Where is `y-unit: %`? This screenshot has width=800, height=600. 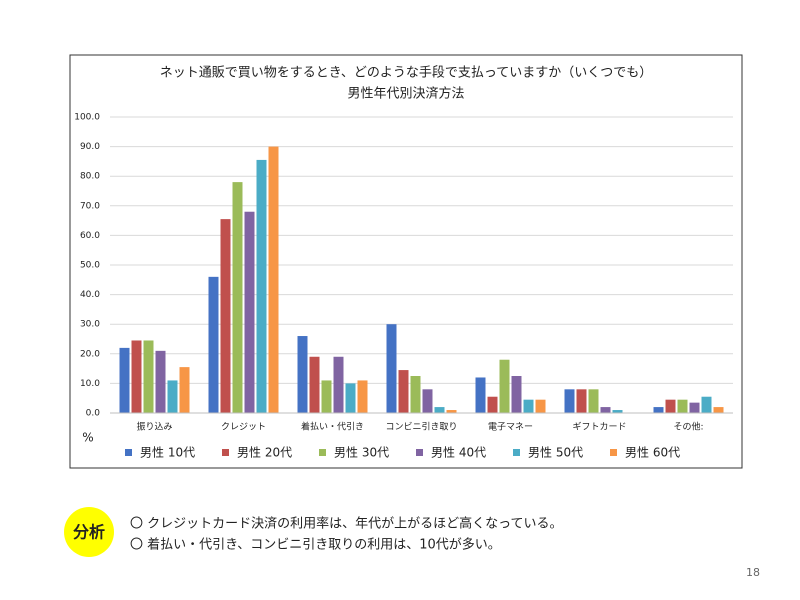
y-unit: % is located at coordinates (87, 438).